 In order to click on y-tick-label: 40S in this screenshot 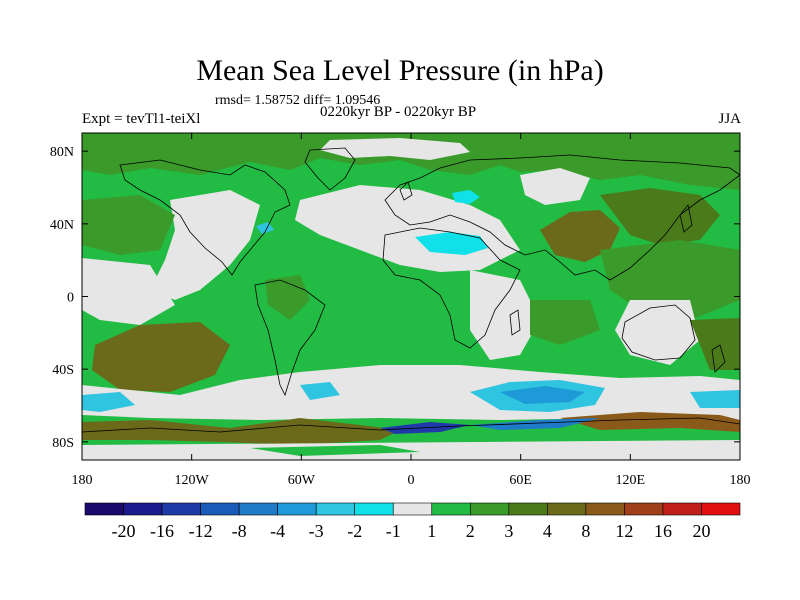, I will do `click(63, 370)`.